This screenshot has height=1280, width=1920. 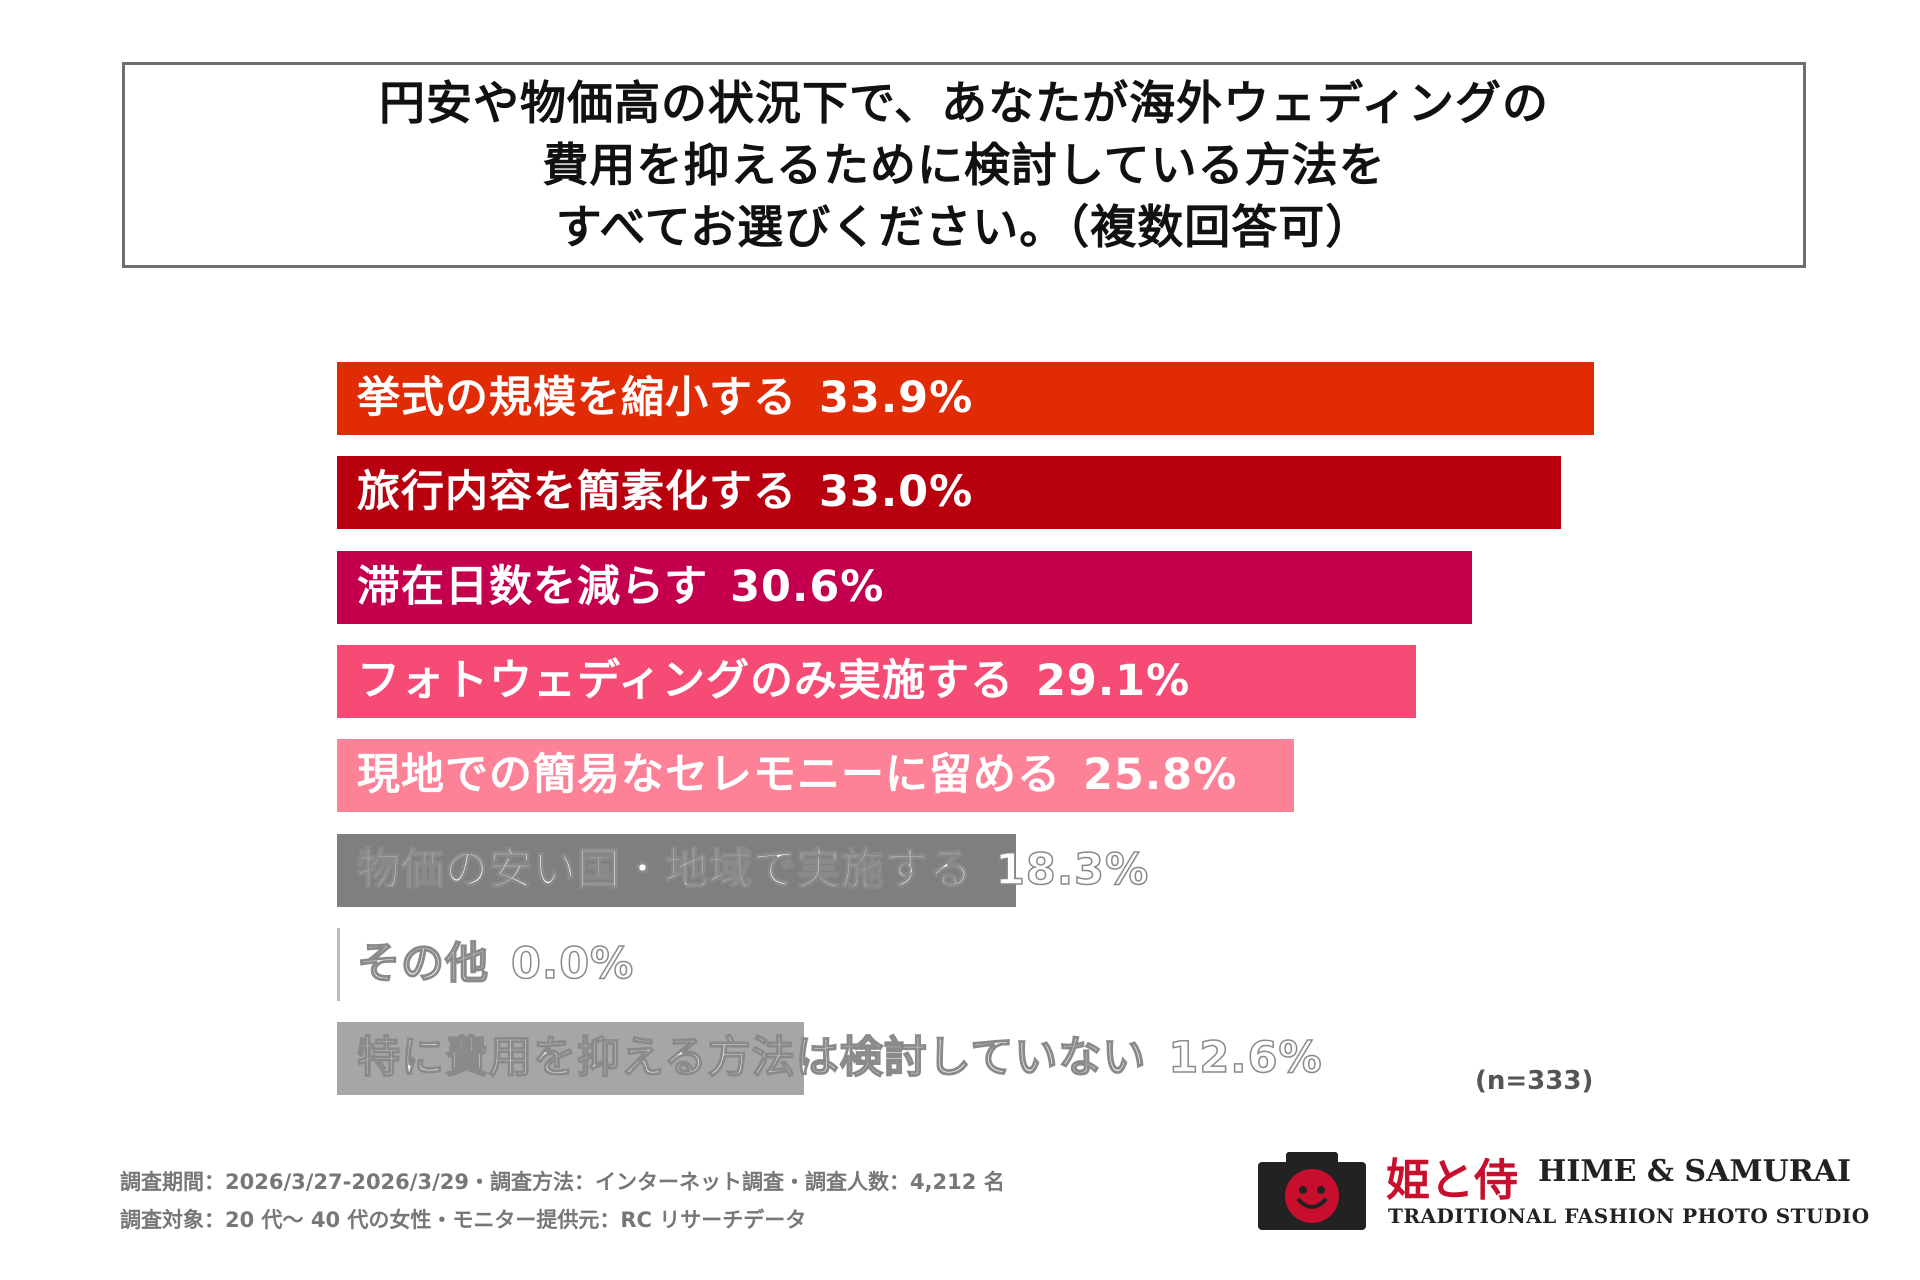 I want to click on question-title-line-3: すべてお選びください。（複数回答可）, so click(x=964, y=227).